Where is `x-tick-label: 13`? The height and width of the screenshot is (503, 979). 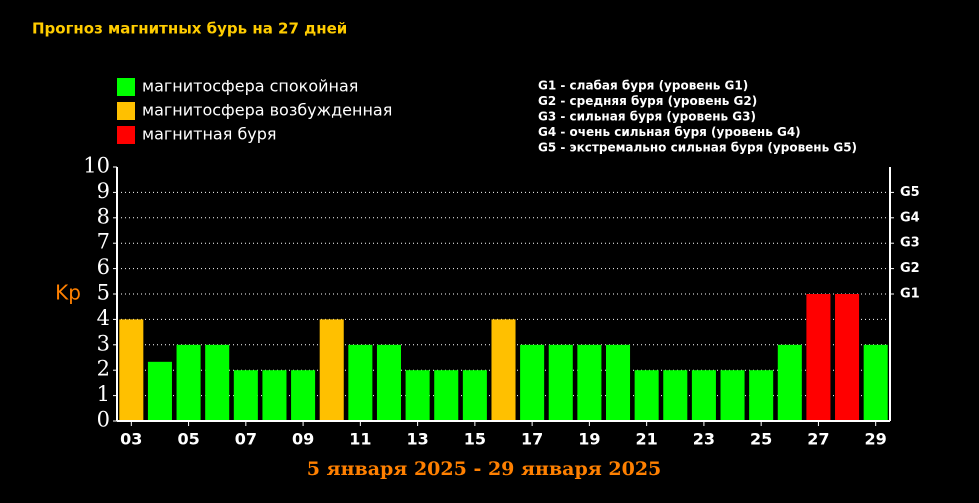
x-tick-label: 13 is located at coordinates (417, 439).